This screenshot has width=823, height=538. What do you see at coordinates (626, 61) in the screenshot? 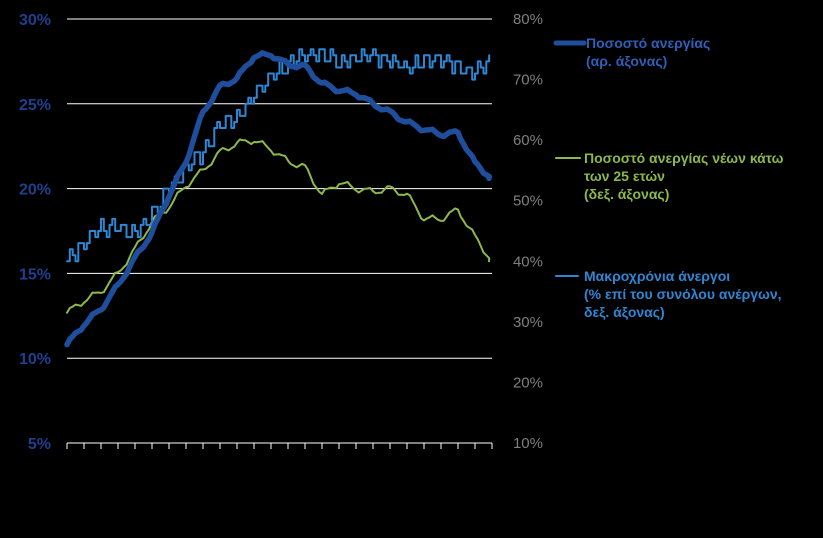
I see `legend-label: (αρ. άξονας)` at bounding box center [626, 61].